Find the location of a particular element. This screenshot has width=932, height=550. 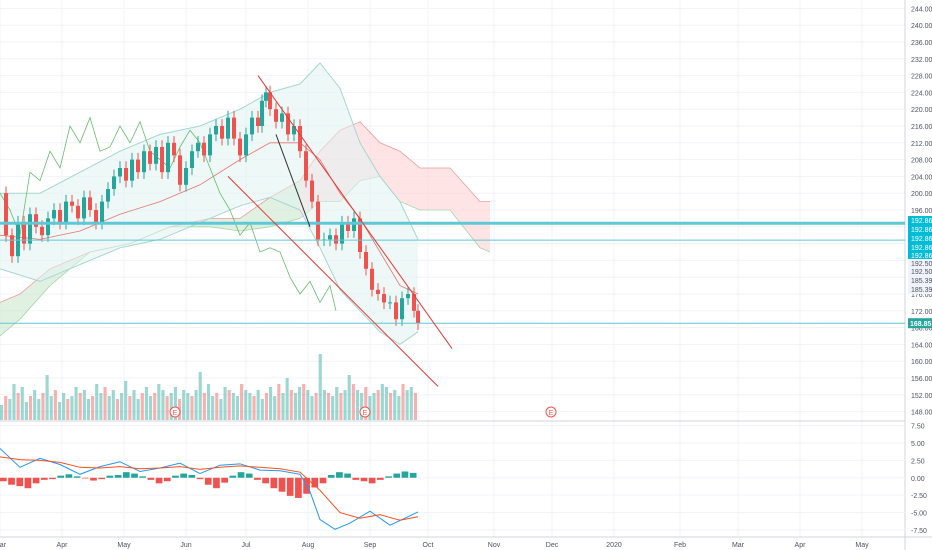

time-tick-label: Oct is located at coordinates (428, 545).